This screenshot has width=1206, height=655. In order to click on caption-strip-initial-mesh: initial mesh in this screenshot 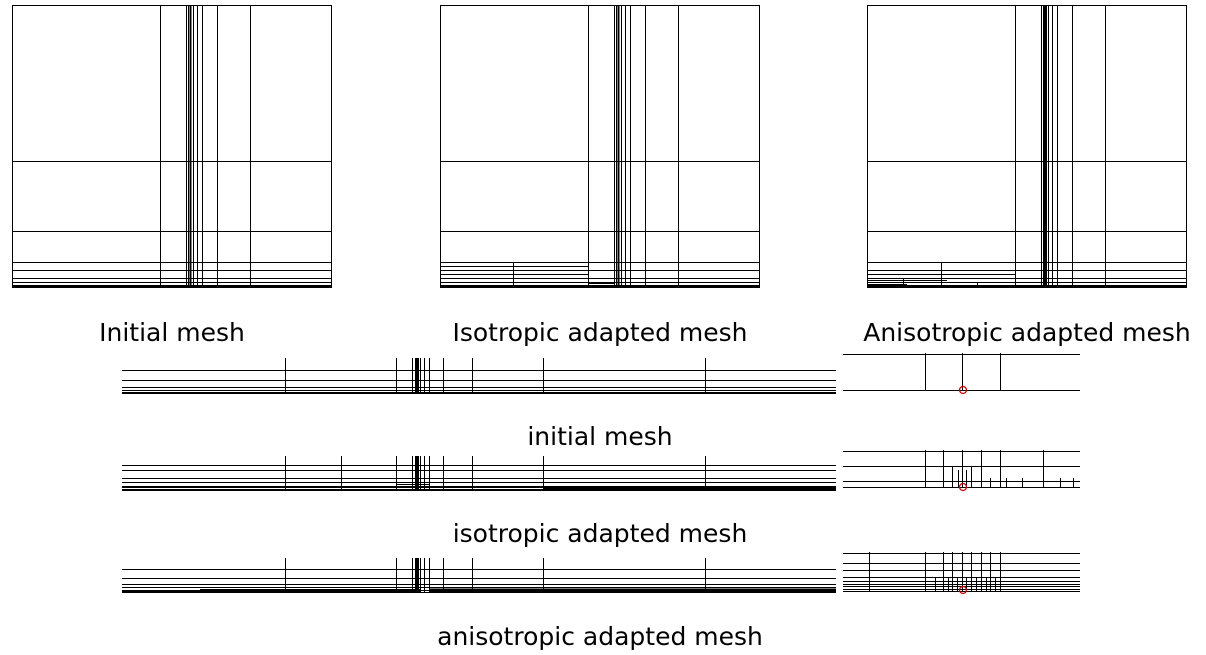, I will do `click(600, 436)`.